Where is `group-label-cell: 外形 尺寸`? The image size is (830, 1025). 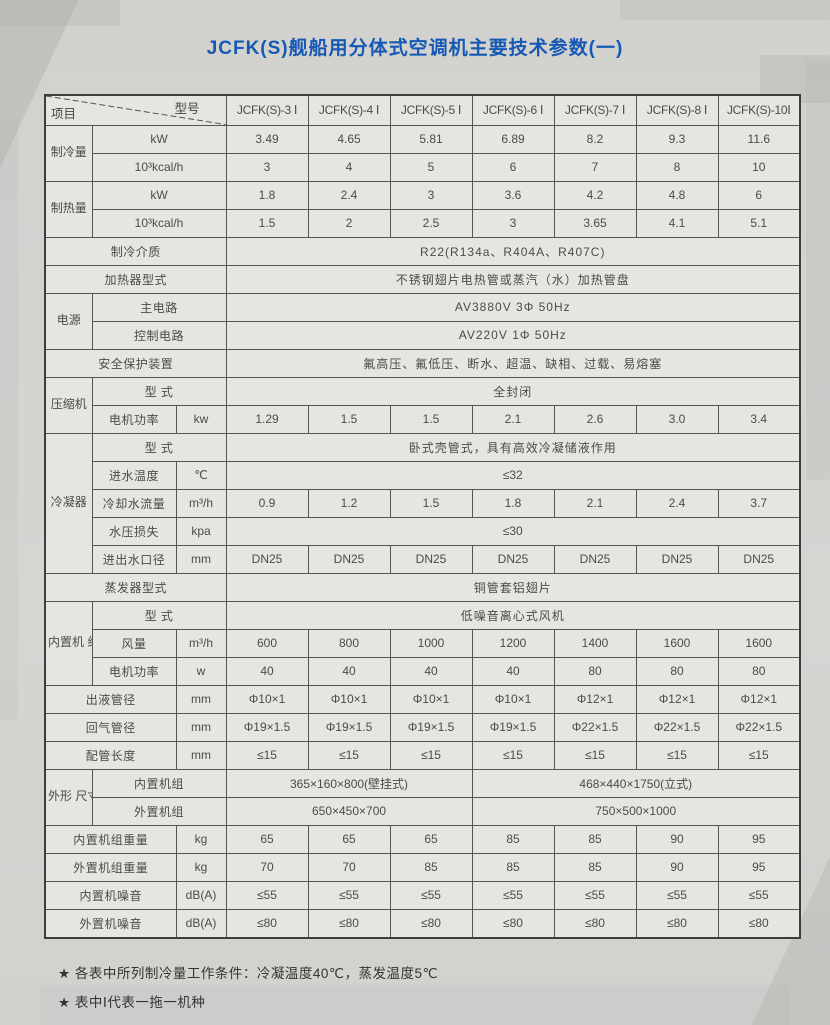
group-label-cell: 外形 尺寸 is located at coordinates (68, 797).